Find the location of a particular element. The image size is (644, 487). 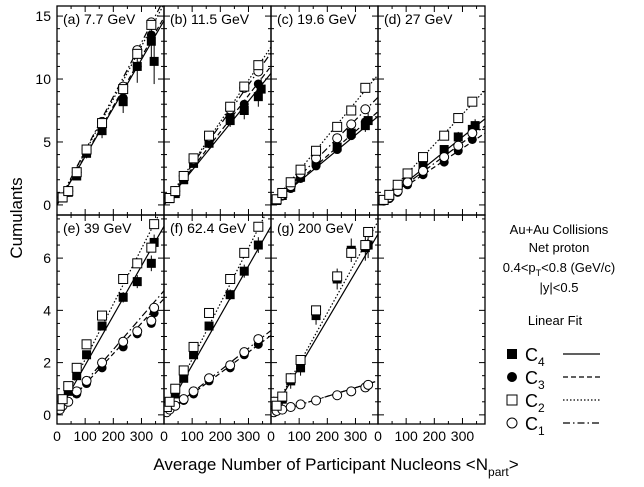

legend-collision-label: Au+Au Collisions is located at coordinates (559, 229).